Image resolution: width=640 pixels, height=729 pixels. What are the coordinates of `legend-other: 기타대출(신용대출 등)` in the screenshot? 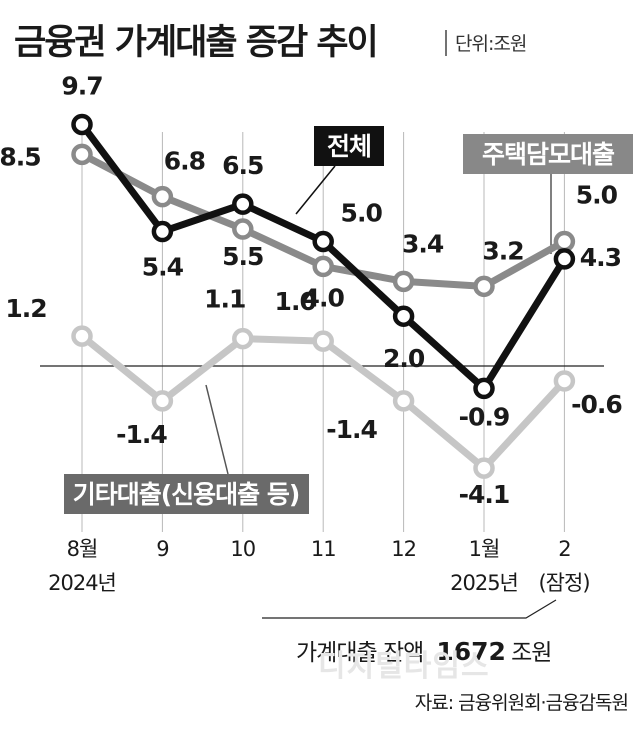 It's located at (186, 494).